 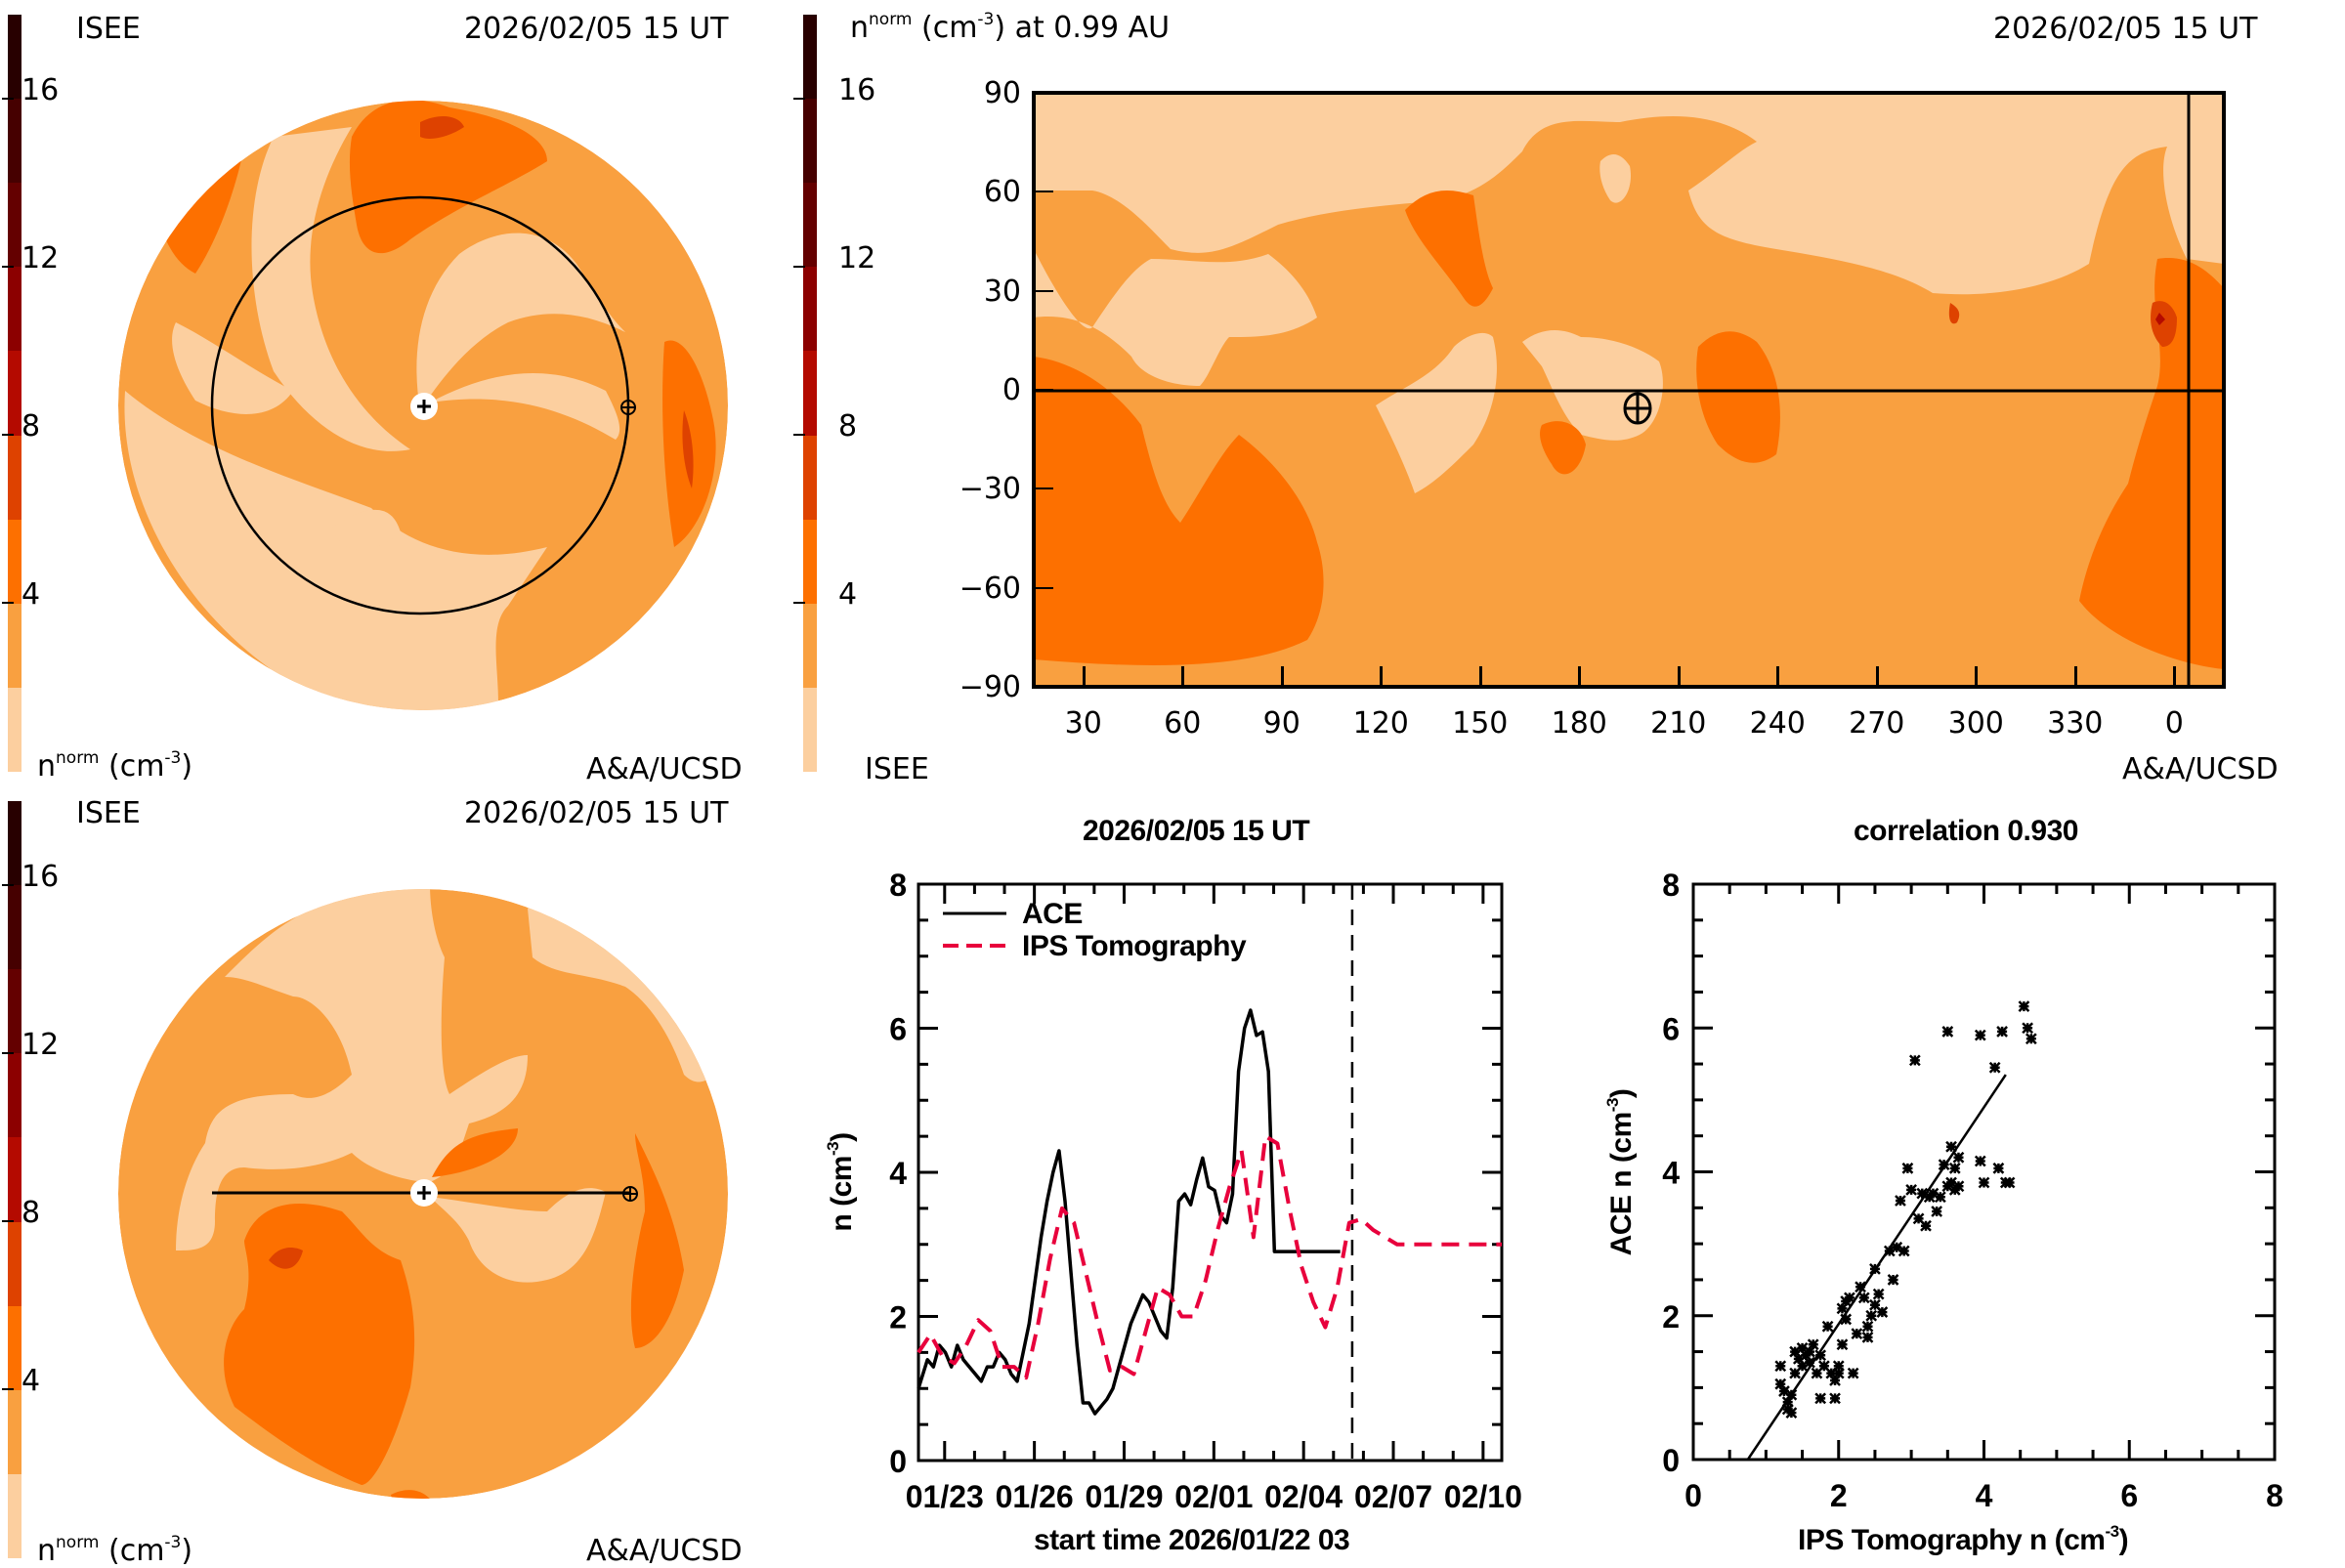 I want to click on x-tick-label: 02/07, so click(x=1393, y=1496).